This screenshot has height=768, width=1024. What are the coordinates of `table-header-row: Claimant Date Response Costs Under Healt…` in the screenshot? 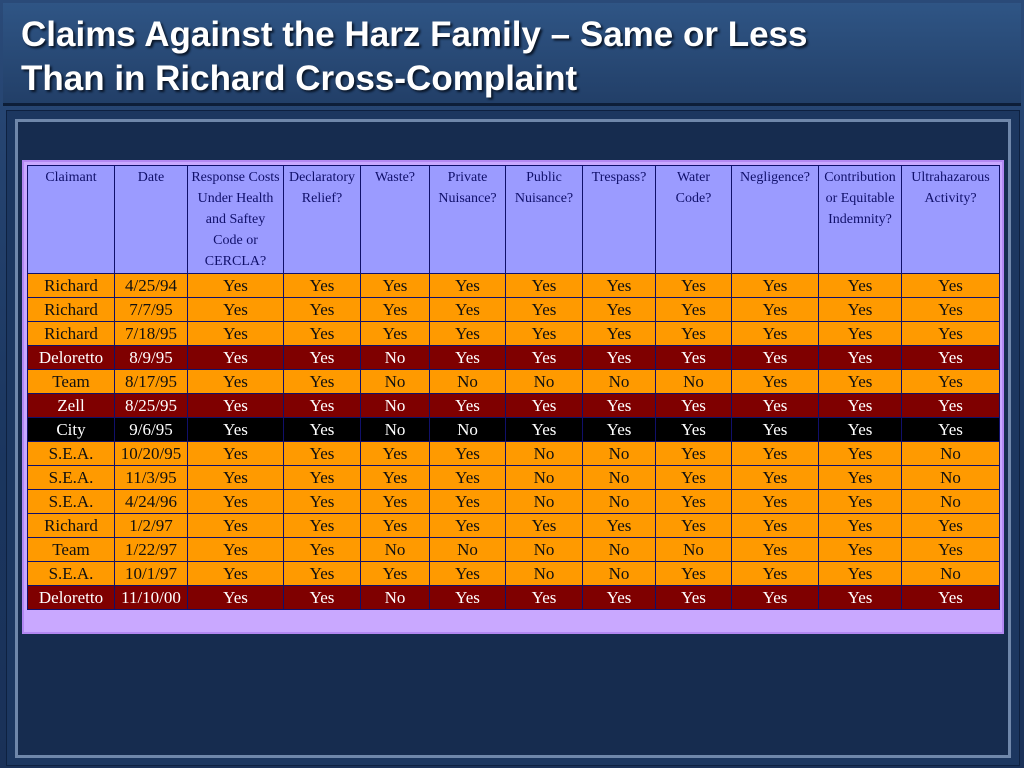 It's located at (513, 219).